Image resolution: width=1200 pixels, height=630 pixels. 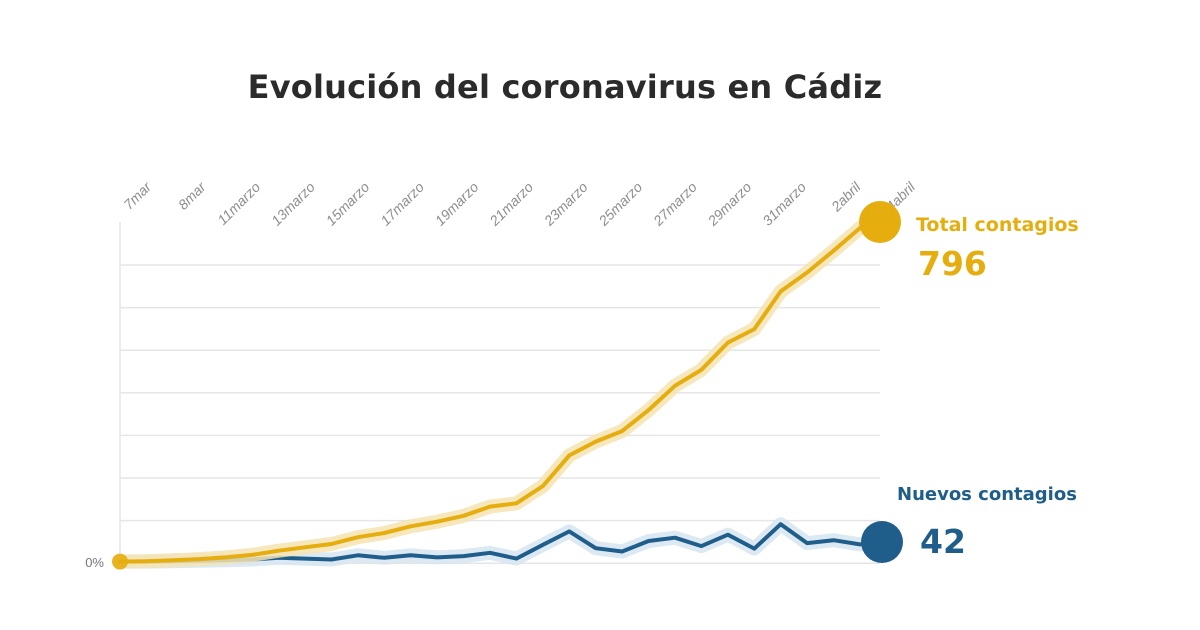 I want to click on x-tick-label: 2abril, so click(x=845, y=196).